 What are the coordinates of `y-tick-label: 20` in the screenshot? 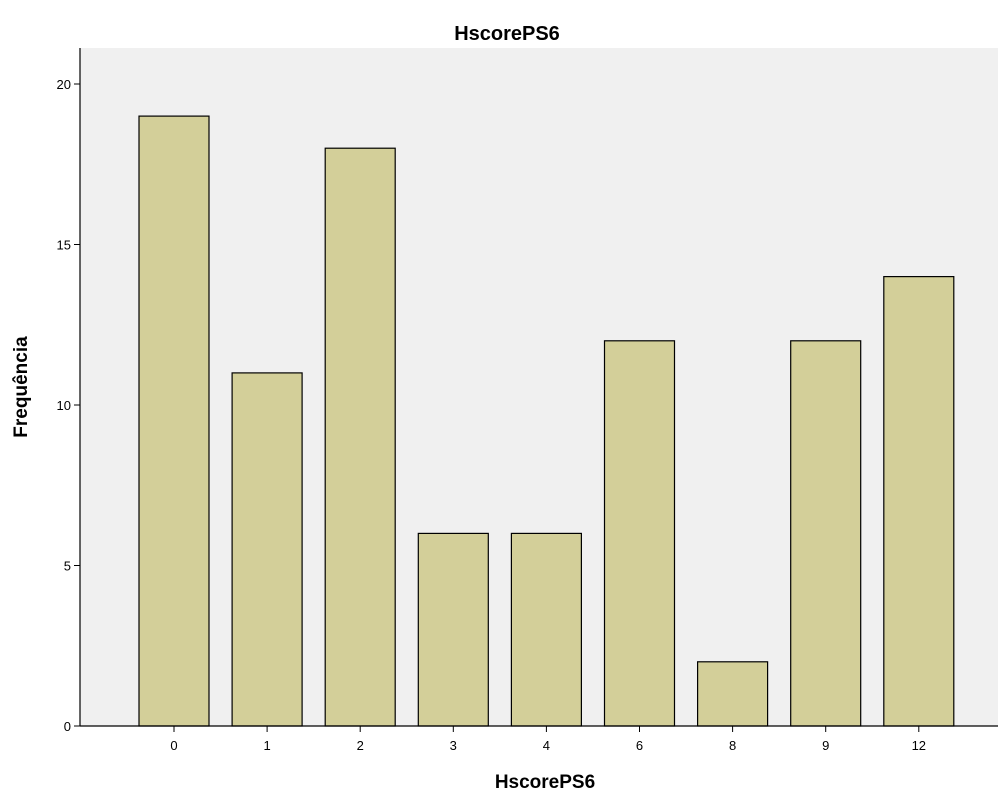 It's located at (64, 84).